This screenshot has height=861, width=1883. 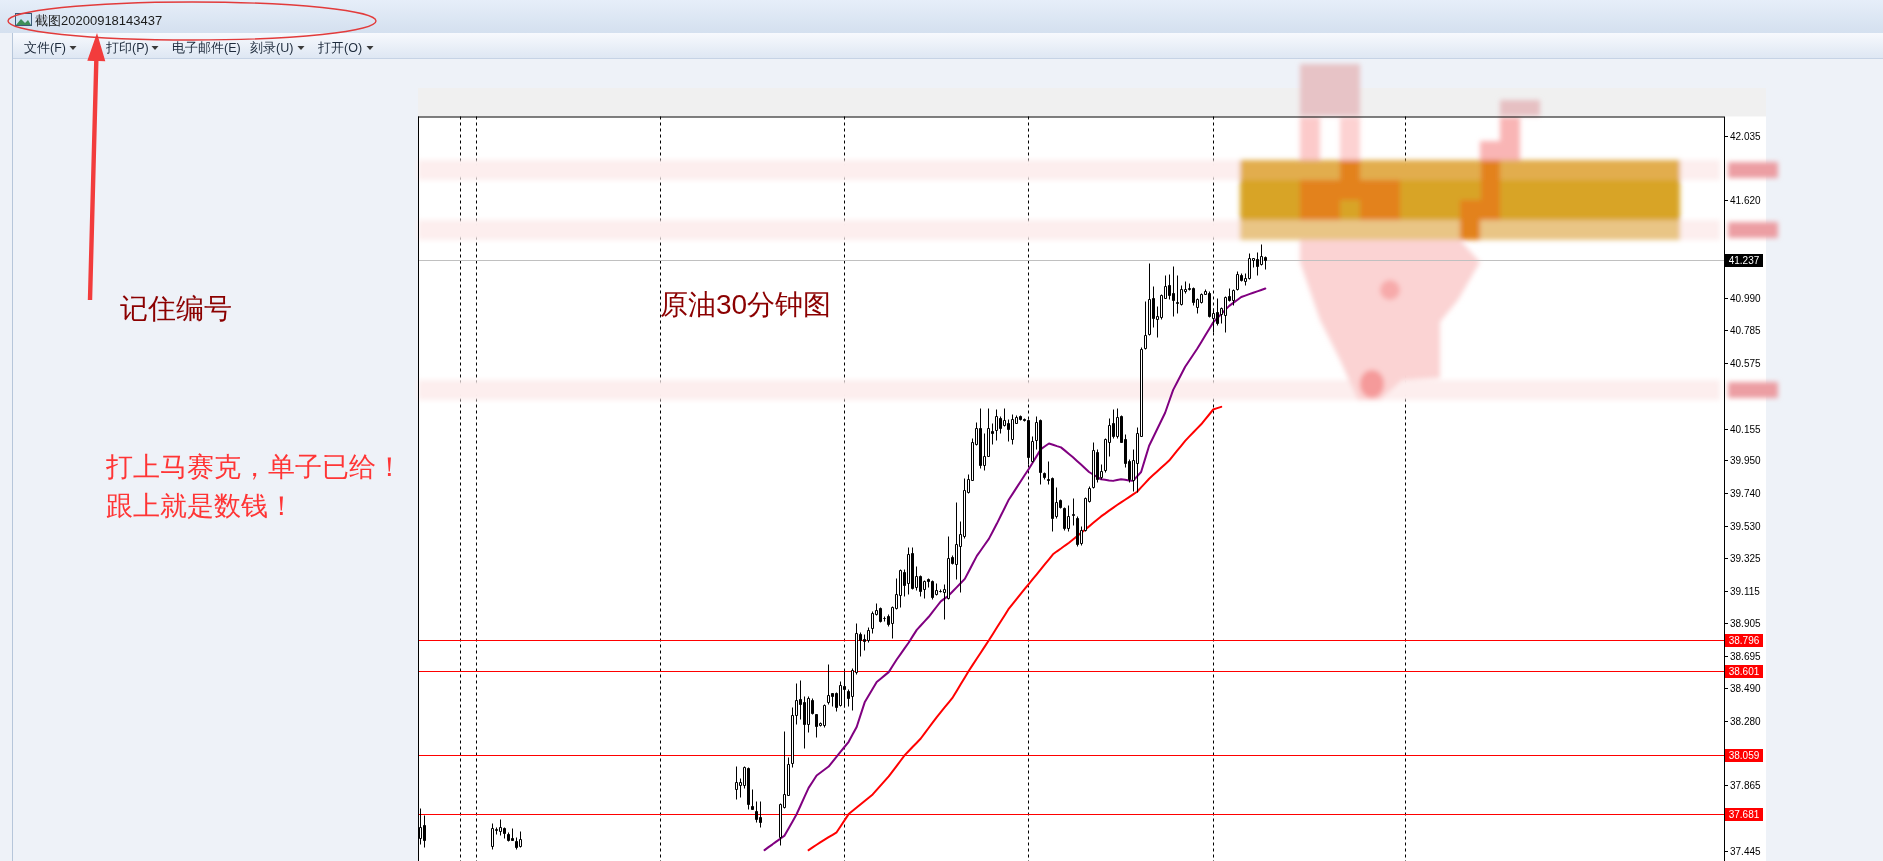 What do you see at coordinates (1746, 785) in the screenshot?
I see `y-tick-label: 37.865` at bounding box center [1746, 785].